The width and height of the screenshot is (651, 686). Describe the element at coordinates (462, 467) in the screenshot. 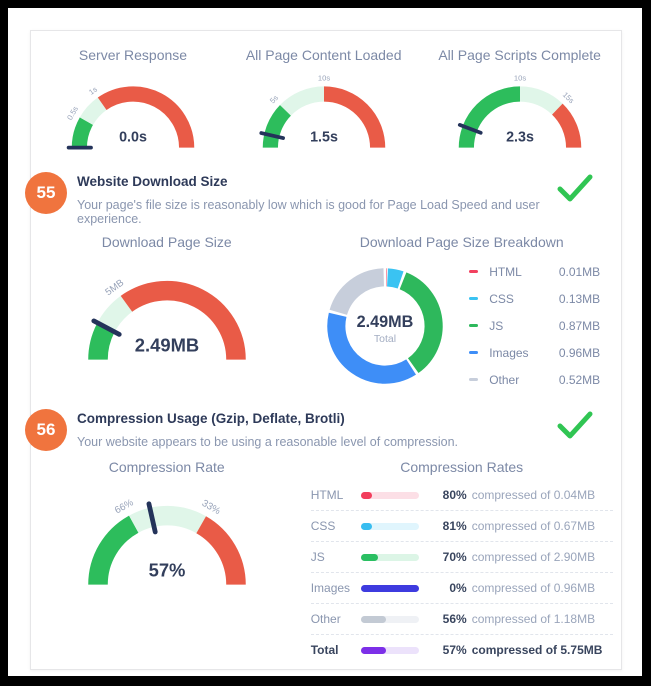

I see `bars-title: Compression Rates` at that location.